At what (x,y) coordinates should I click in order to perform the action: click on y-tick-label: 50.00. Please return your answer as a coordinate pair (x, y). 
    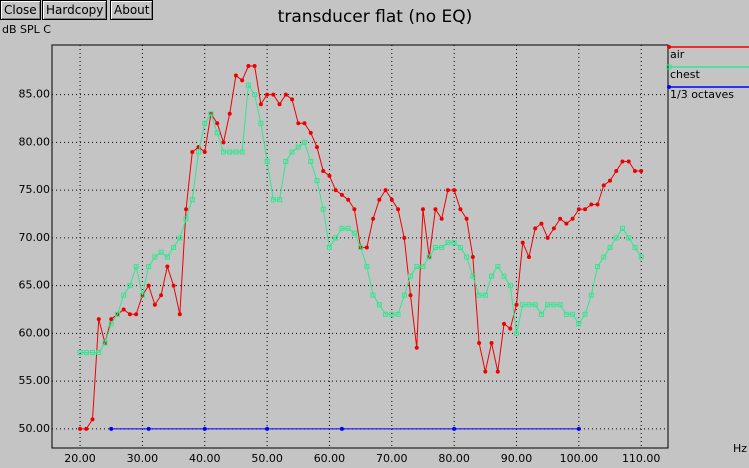
    Looking at the image, I should click on (35, 428).